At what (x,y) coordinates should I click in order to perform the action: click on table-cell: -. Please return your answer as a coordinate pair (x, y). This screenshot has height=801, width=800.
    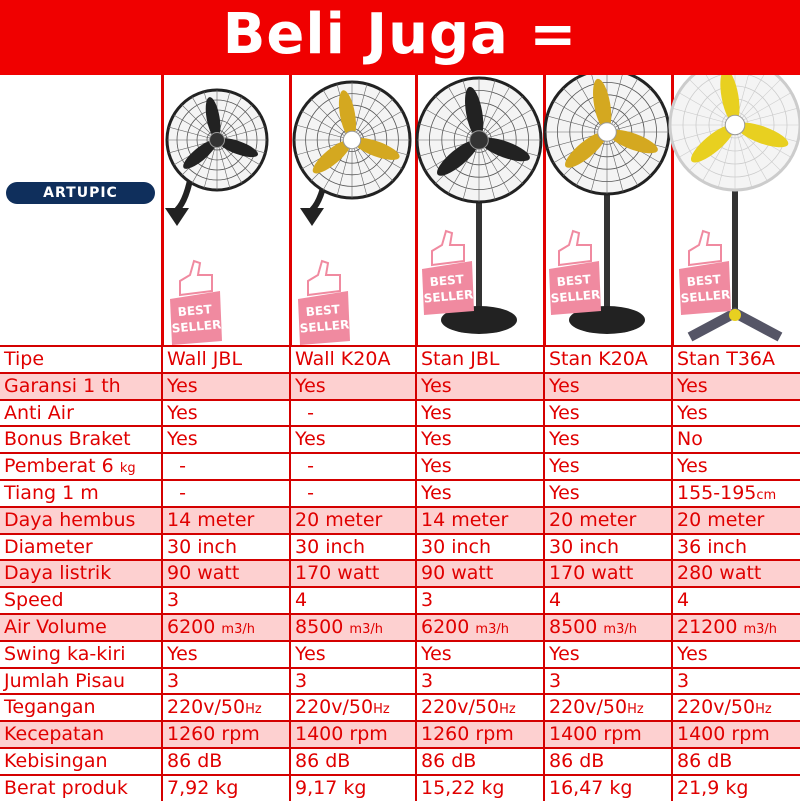
    Looking at the image, I should click on (352, 493).